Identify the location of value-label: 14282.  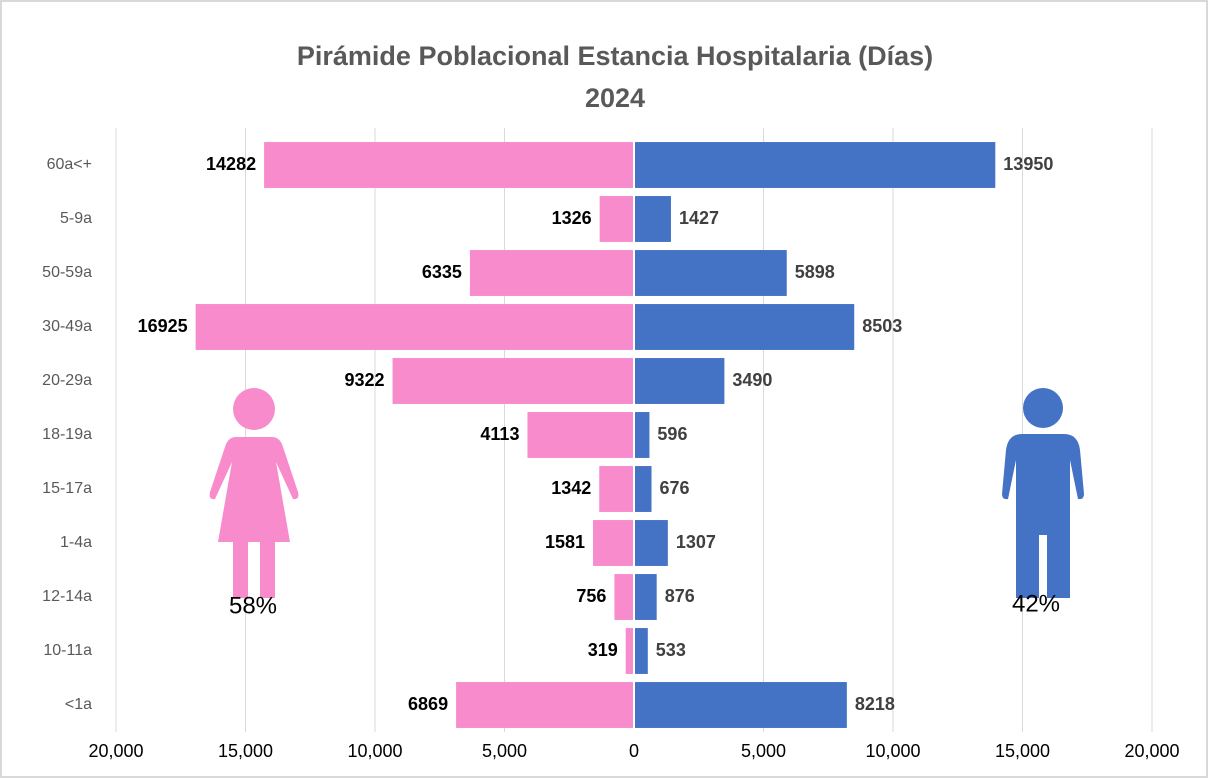
(231, 164).